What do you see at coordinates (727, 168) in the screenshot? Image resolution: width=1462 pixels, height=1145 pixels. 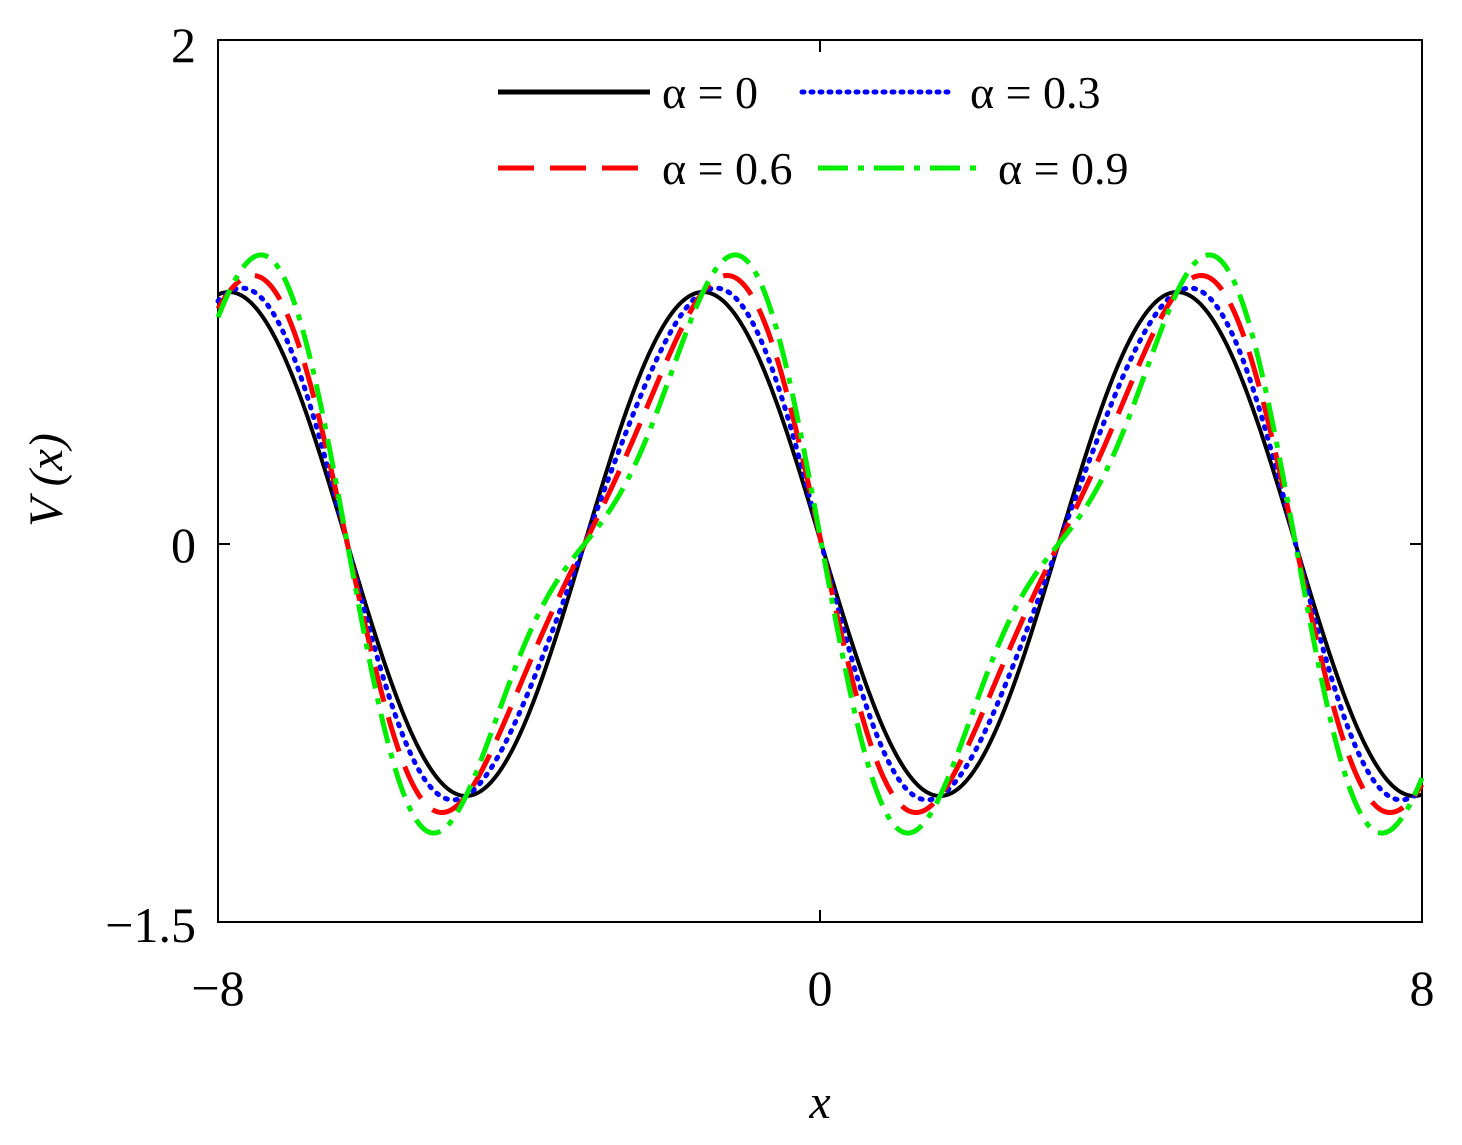 I see `legend-label-alpha-0-6: α = 0.6` at bounding box center [727, 168].